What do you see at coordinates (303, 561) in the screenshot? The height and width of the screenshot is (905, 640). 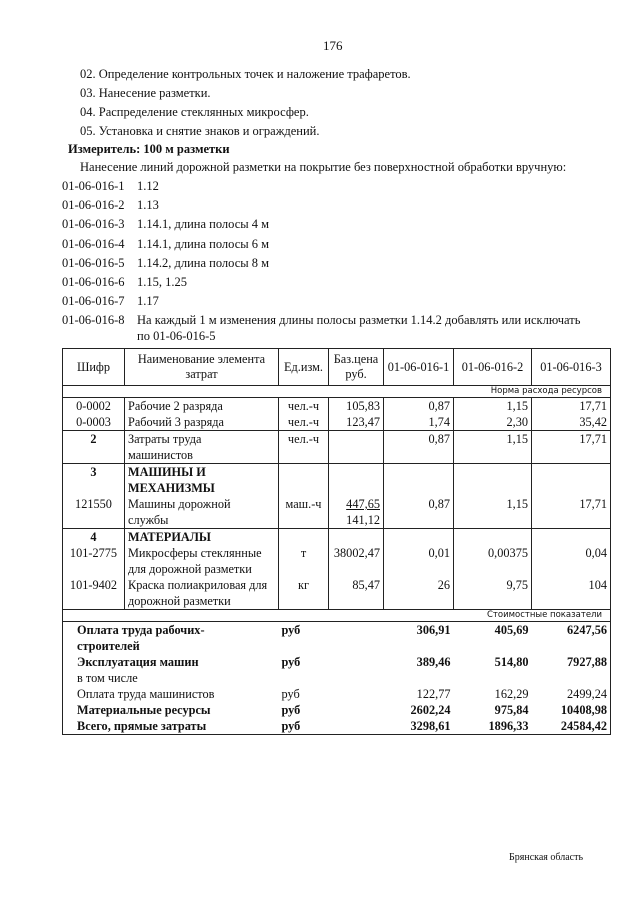 I see `row-unit: т` at bounding box center [303, 561].